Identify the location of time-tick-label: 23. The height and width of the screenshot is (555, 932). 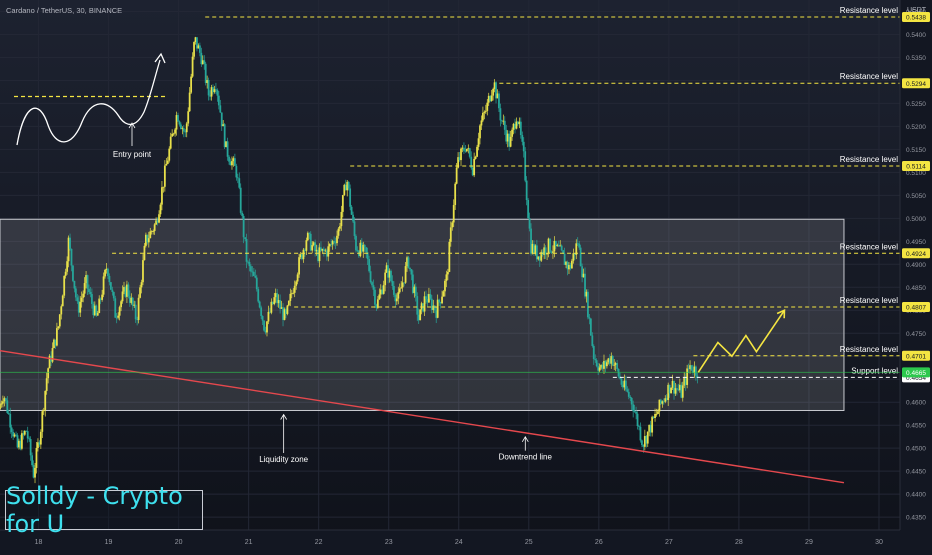
(389, 542).